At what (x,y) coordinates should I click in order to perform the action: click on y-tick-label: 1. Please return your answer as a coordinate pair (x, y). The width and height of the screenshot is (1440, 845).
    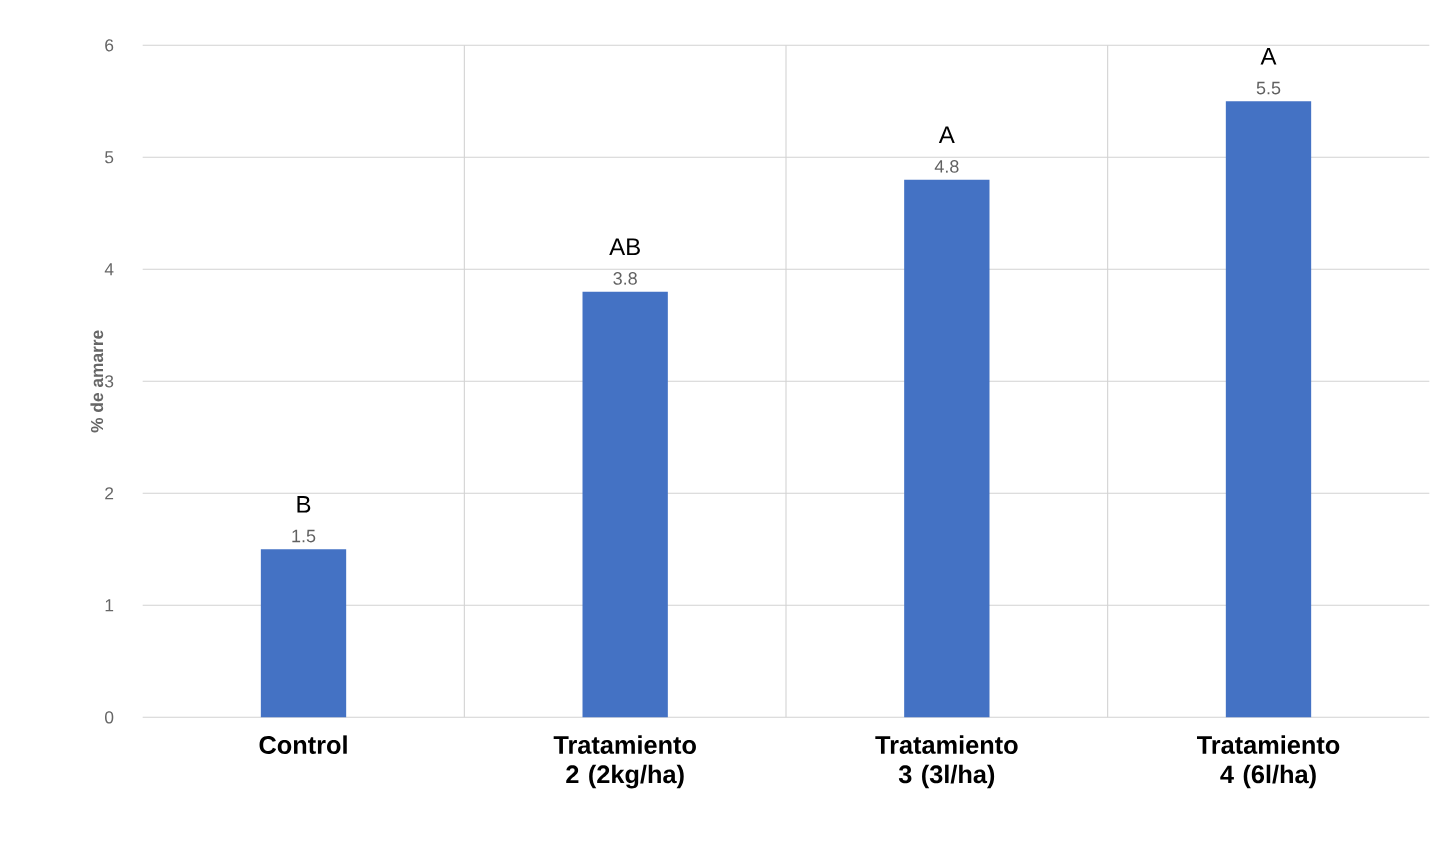
    Looking at the image, I should click on (109, 605).